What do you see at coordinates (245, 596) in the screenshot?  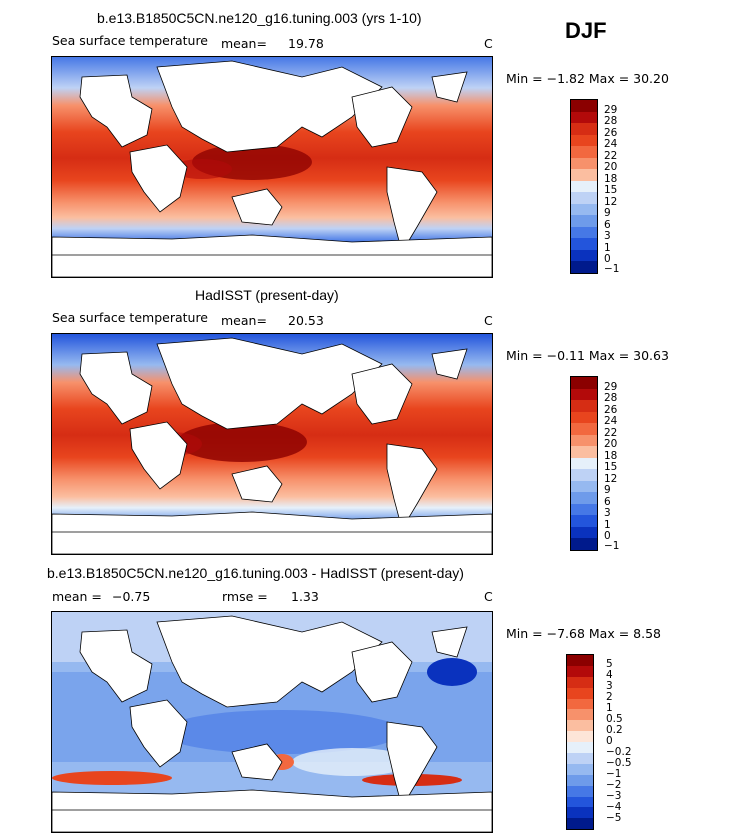 I see `panel3-rmse-label: rmse =` at bounding box center [245, 596].